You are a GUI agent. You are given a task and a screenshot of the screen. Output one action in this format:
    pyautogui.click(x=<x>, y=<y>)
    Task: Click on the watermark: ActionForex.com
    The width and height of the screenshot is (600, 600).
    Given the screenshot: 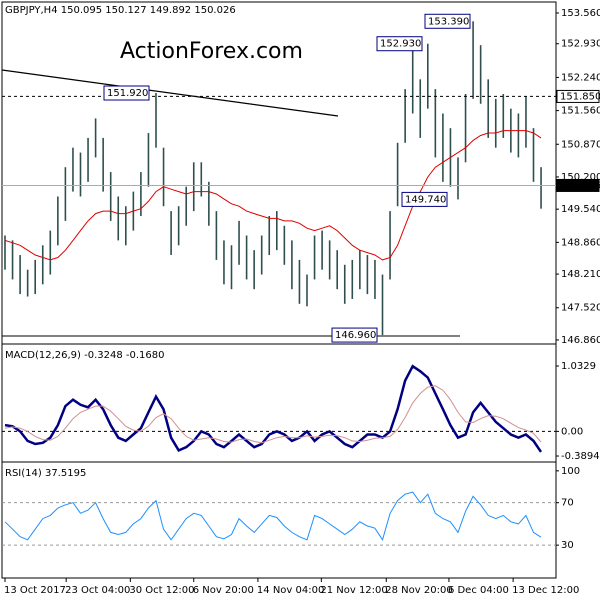 What is the action you would take?
    pyautogui.click(x=211, y=51)
    